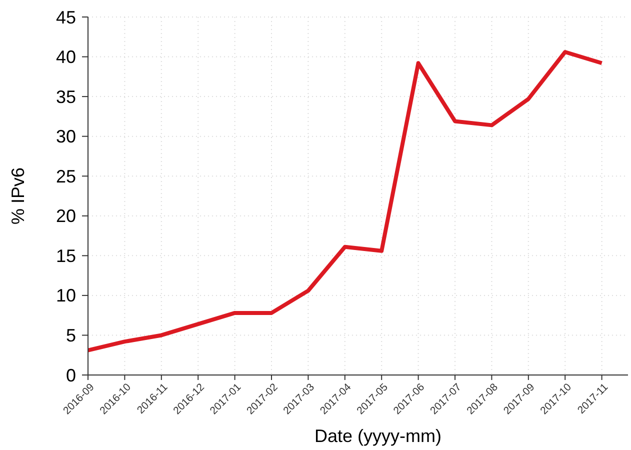  What do you see at coordinates (66, 96) in the screenshot?
I see `y-tick-label: 35` at bounding box center [66, 96].